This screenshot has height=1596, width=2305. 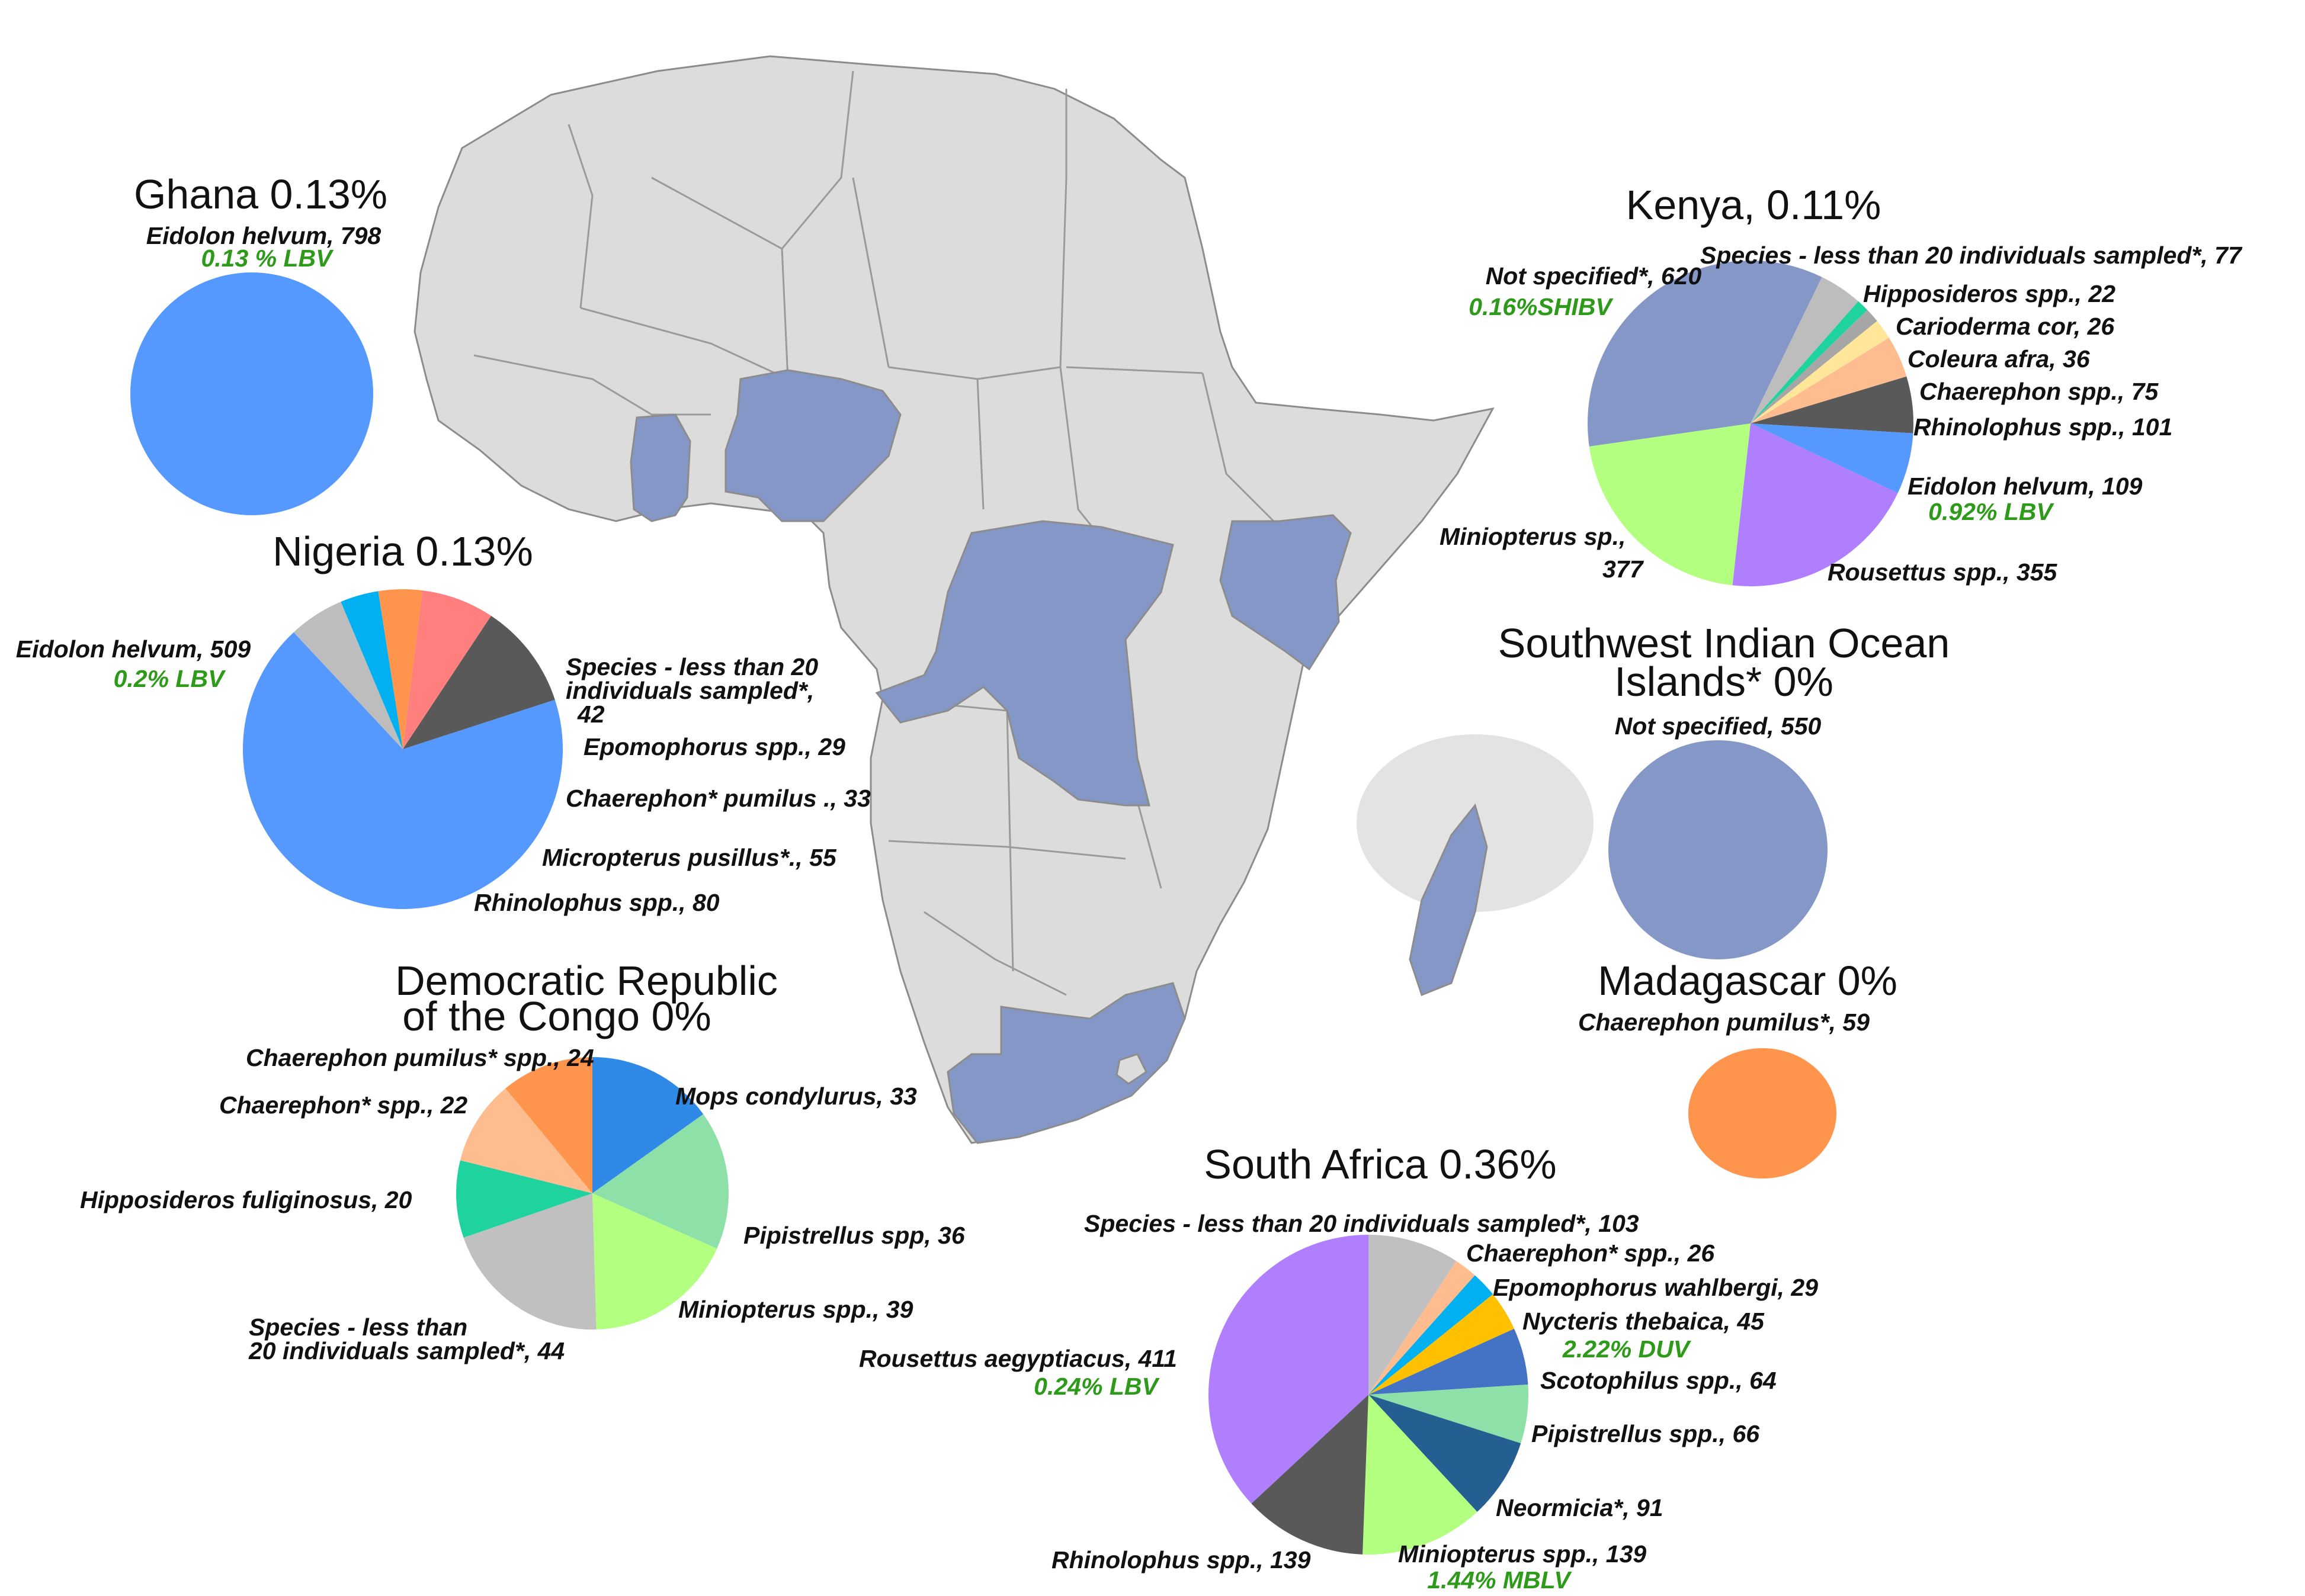 What do you see at coordinates (420, 1057) in the screenshot?
I see `drc-label-chaerephon-pumilus: Chaerephon pumilus* spp., 24` at bounding box center [420, 1057].